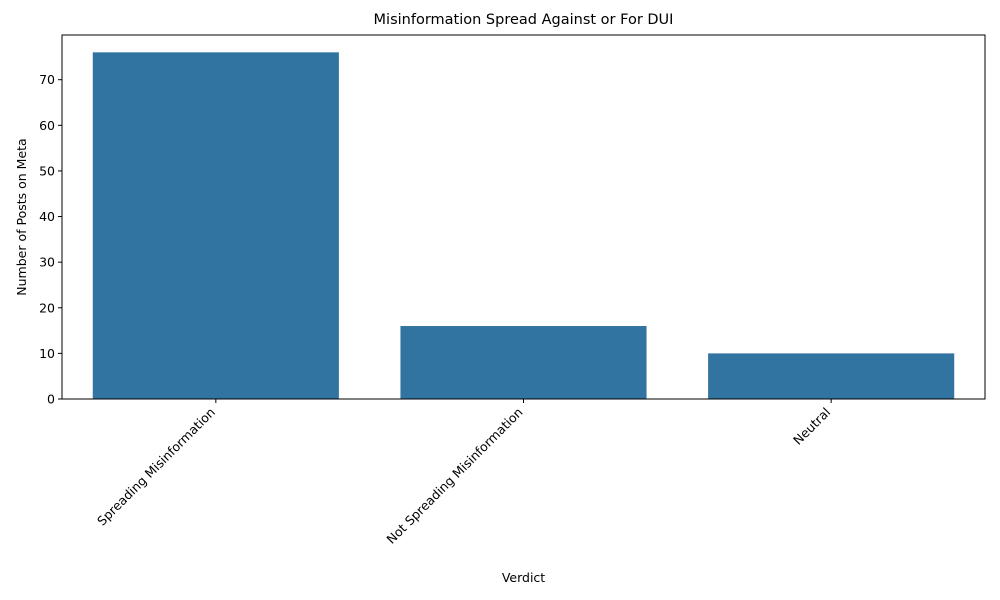 The height and width of the screenshot is (600, 1000). What do you see at coordinates (47, 353) in the screenshot?
I see `y-tick-label: 10` at bounding box center [47, 353].